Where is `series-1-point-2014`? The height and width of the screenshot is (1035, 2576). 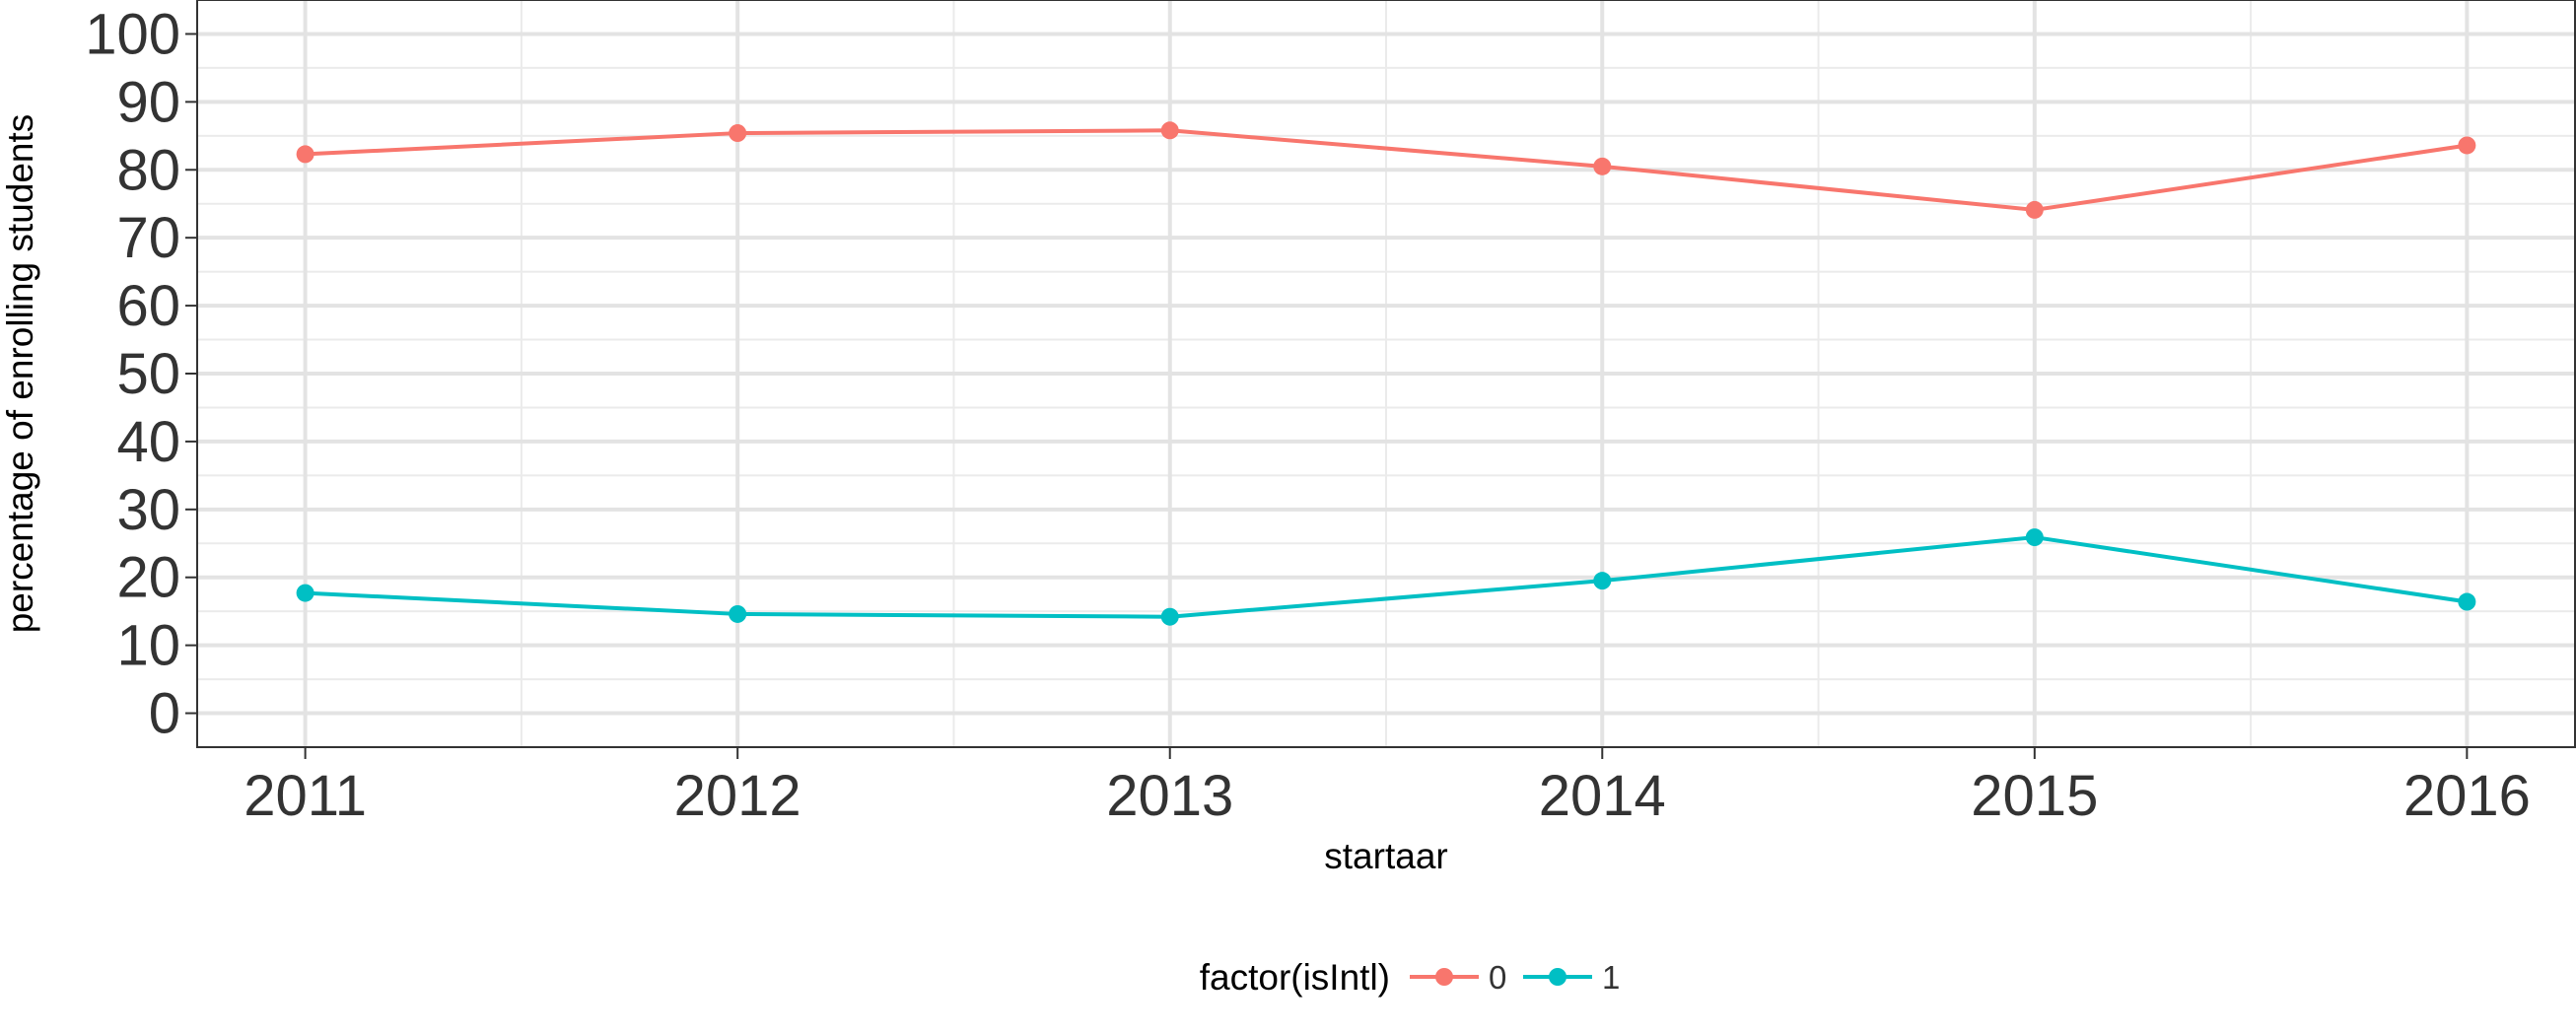 series-1-point-2014 is located at coordinates (1603, 581).